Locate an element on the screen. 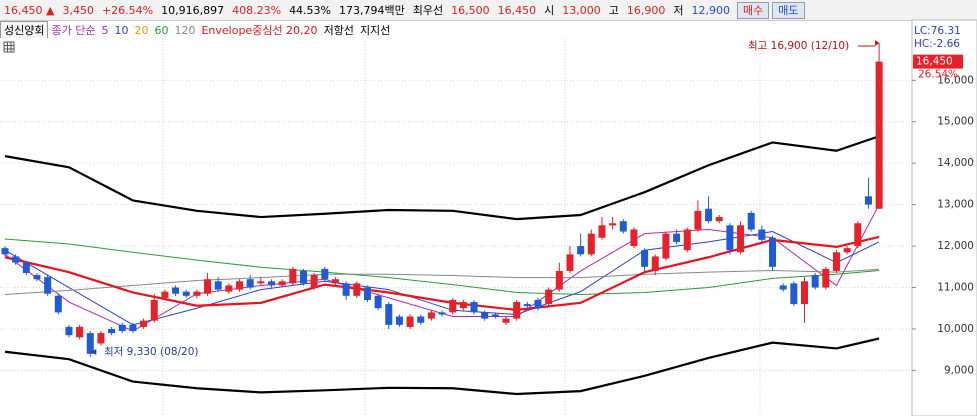 The height and width of the screenshot is (416, 977). grid-icon is located at coordinates (9, 47).